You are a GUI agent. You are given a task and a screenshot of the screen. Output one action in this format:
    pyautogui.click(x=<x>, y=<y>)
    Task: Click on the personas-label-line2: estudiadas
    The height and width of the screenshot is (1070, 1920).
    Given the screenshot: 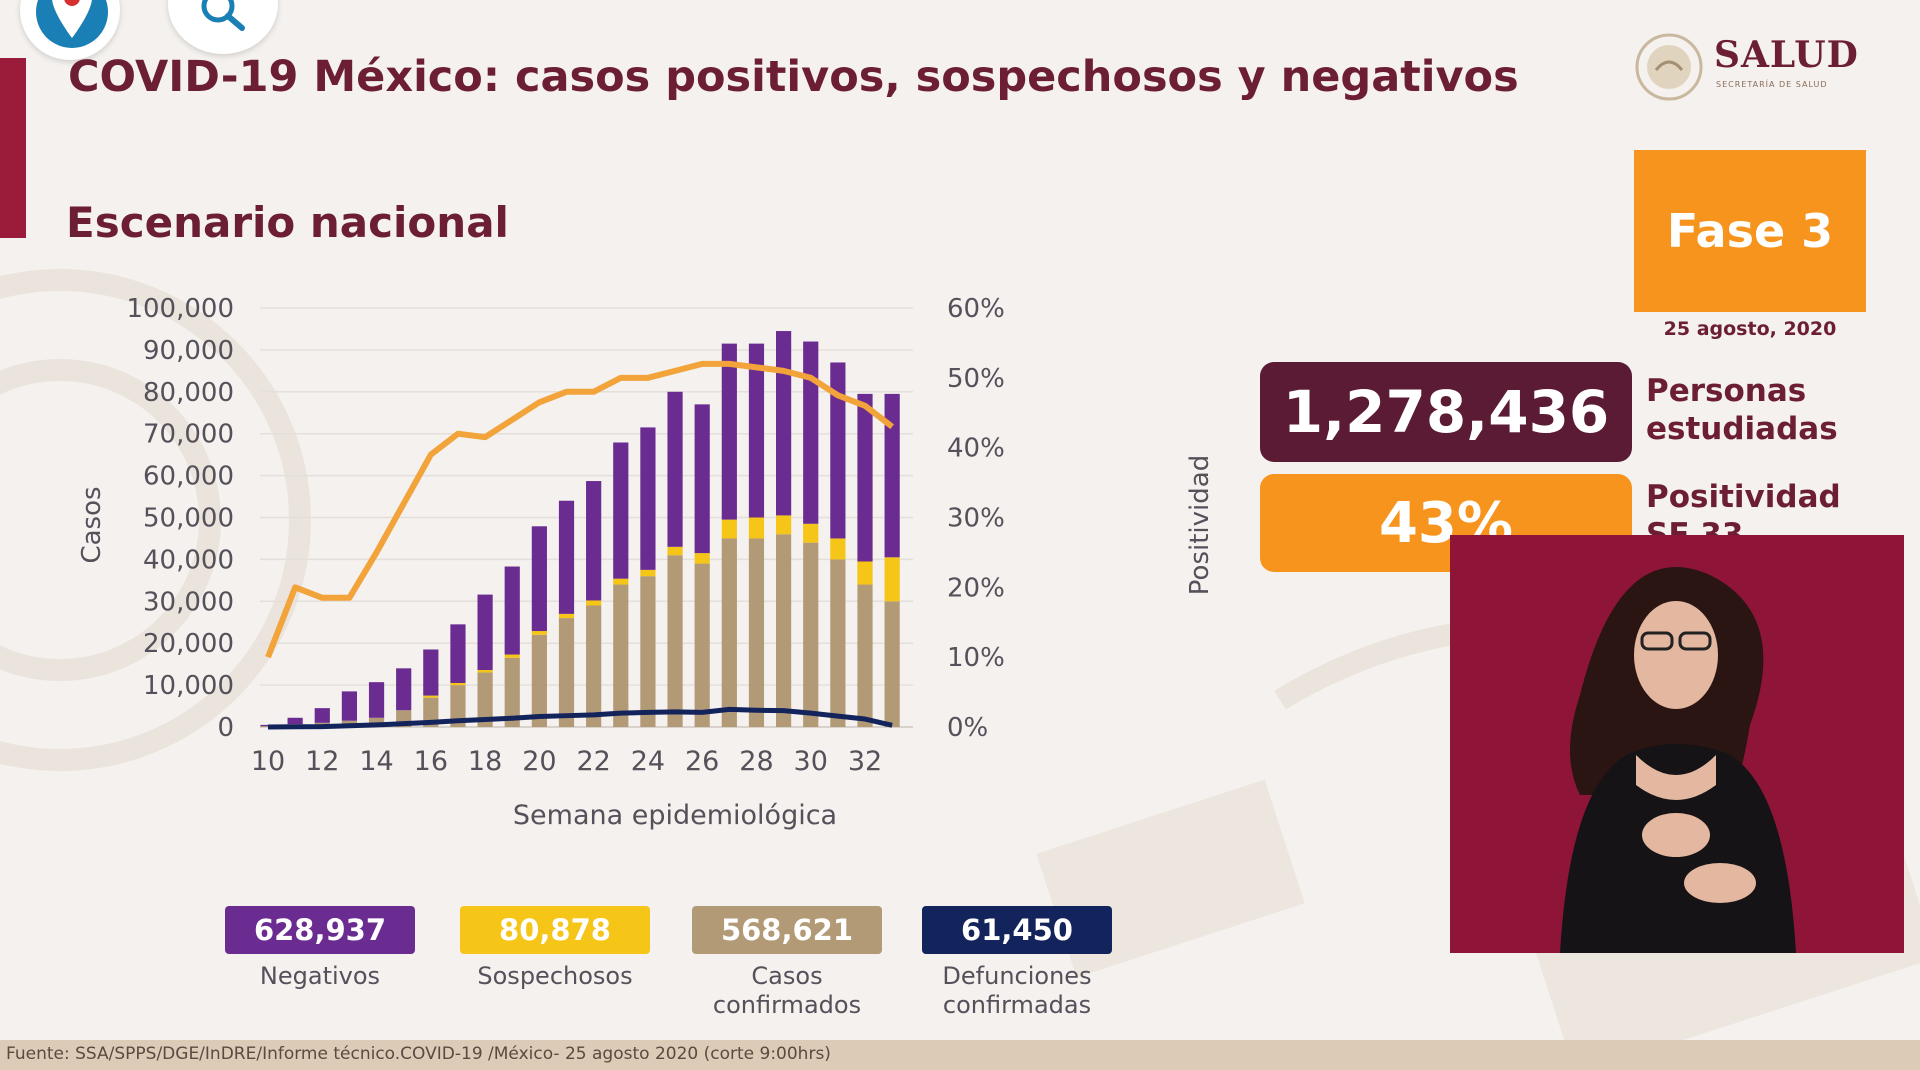 What is the action you would take?
    pyautogui.click(x=1742, y=429)
    